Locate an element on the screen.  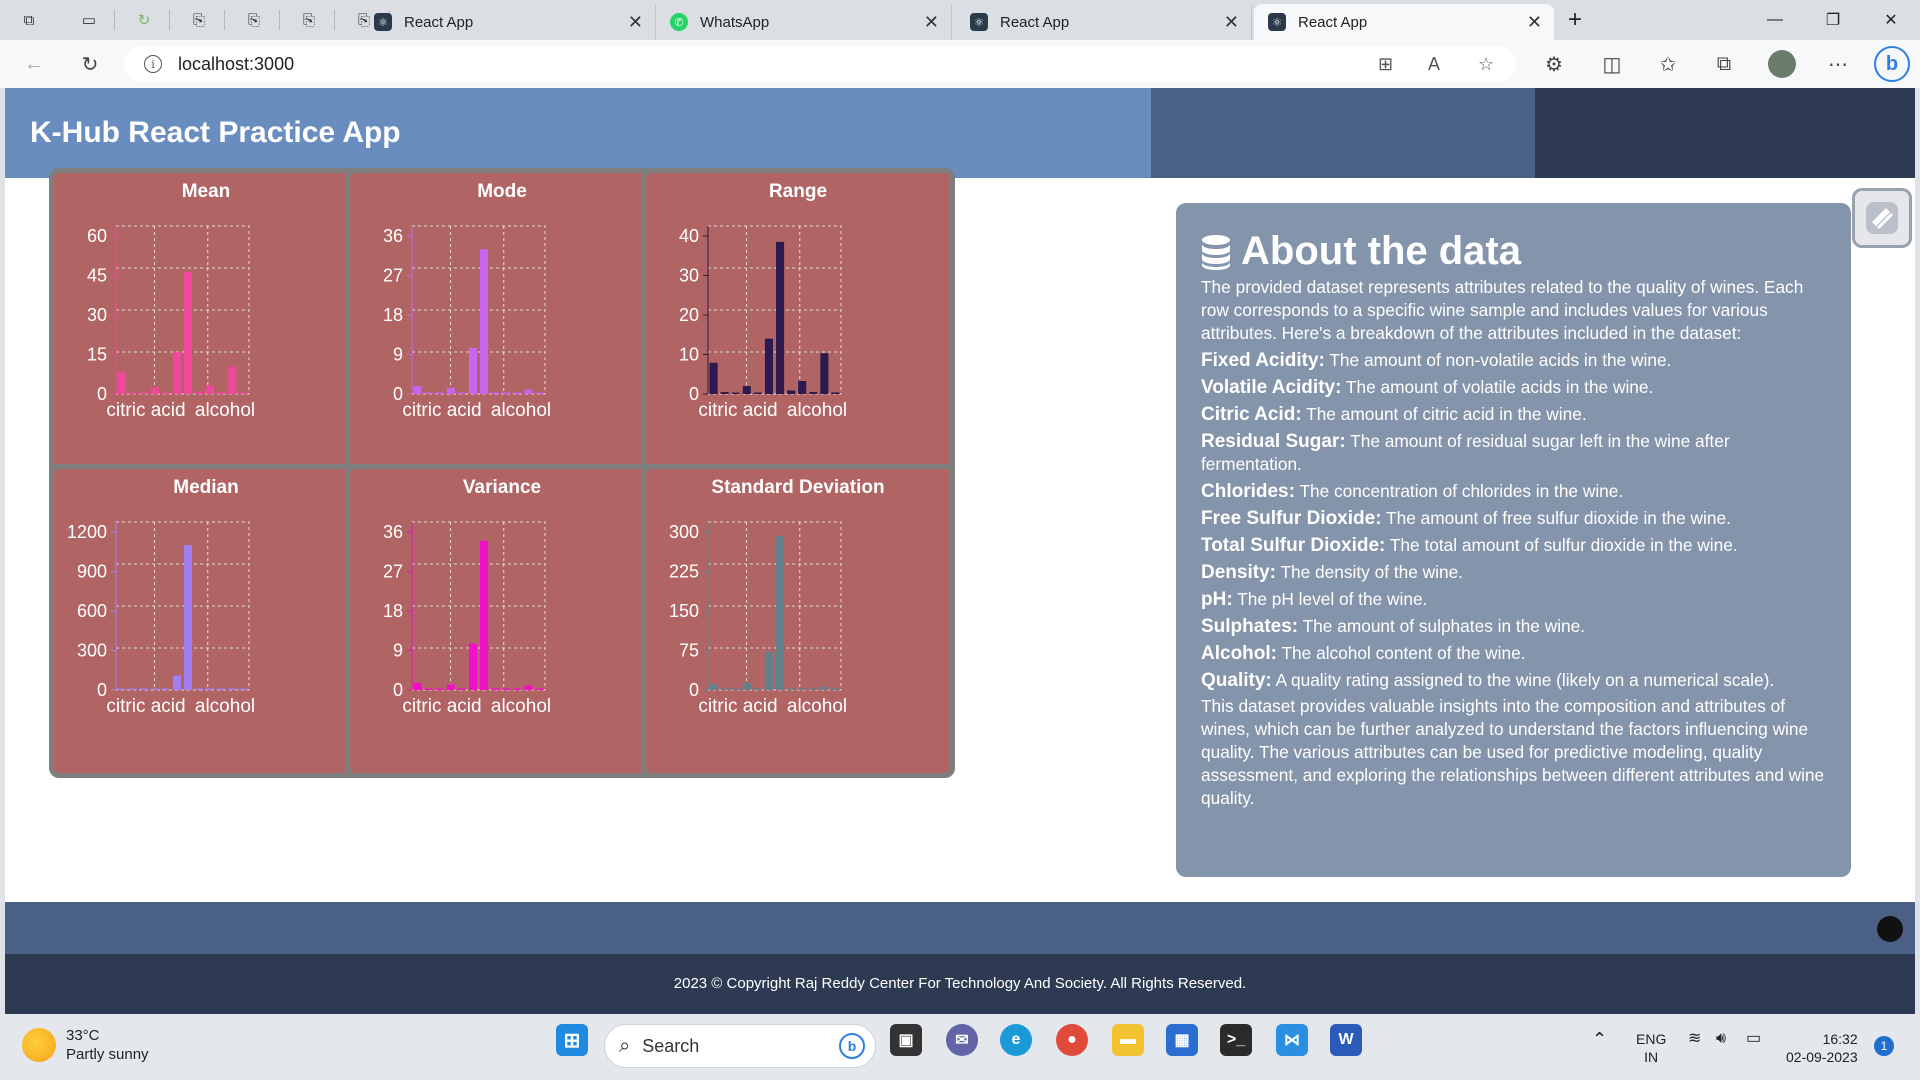
attribute-desc: The pH level of the wine. is located at coordinates (1332, 599).